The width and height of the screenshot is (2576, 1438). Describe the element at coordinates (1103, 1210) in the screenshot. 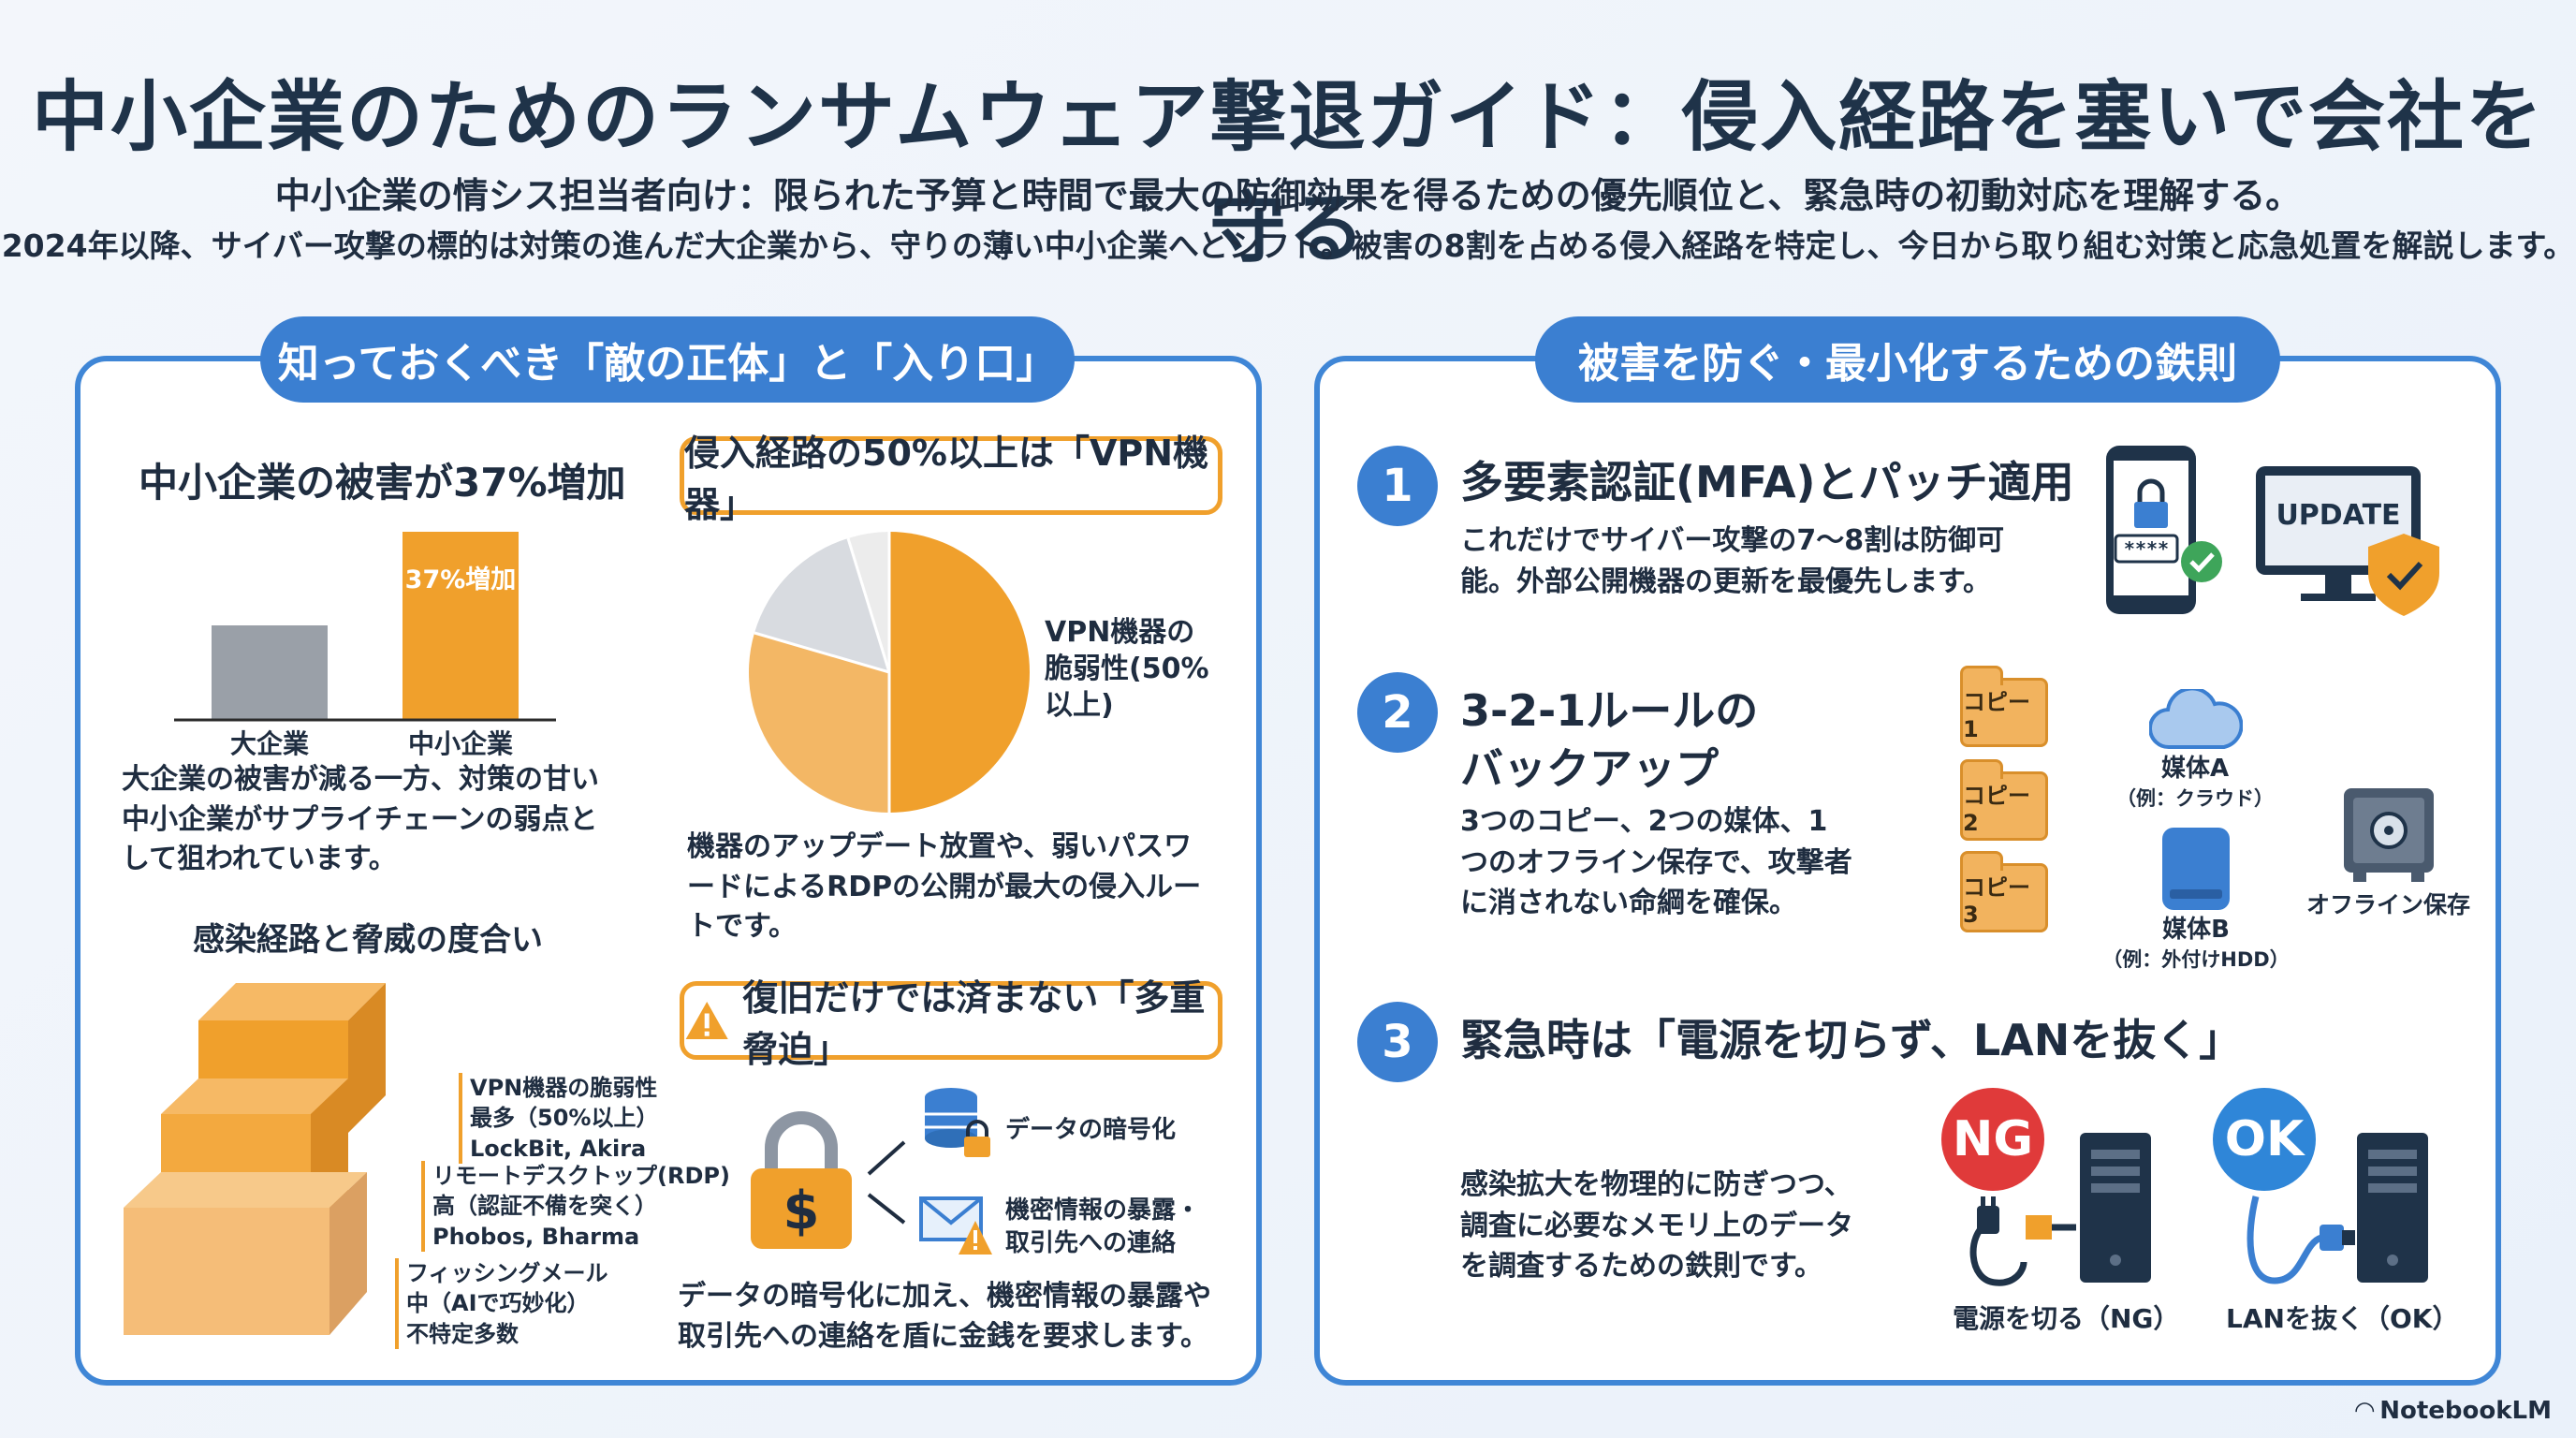

I see `threat-item-exposure-line1: 機密情報の暴露・` at that location.